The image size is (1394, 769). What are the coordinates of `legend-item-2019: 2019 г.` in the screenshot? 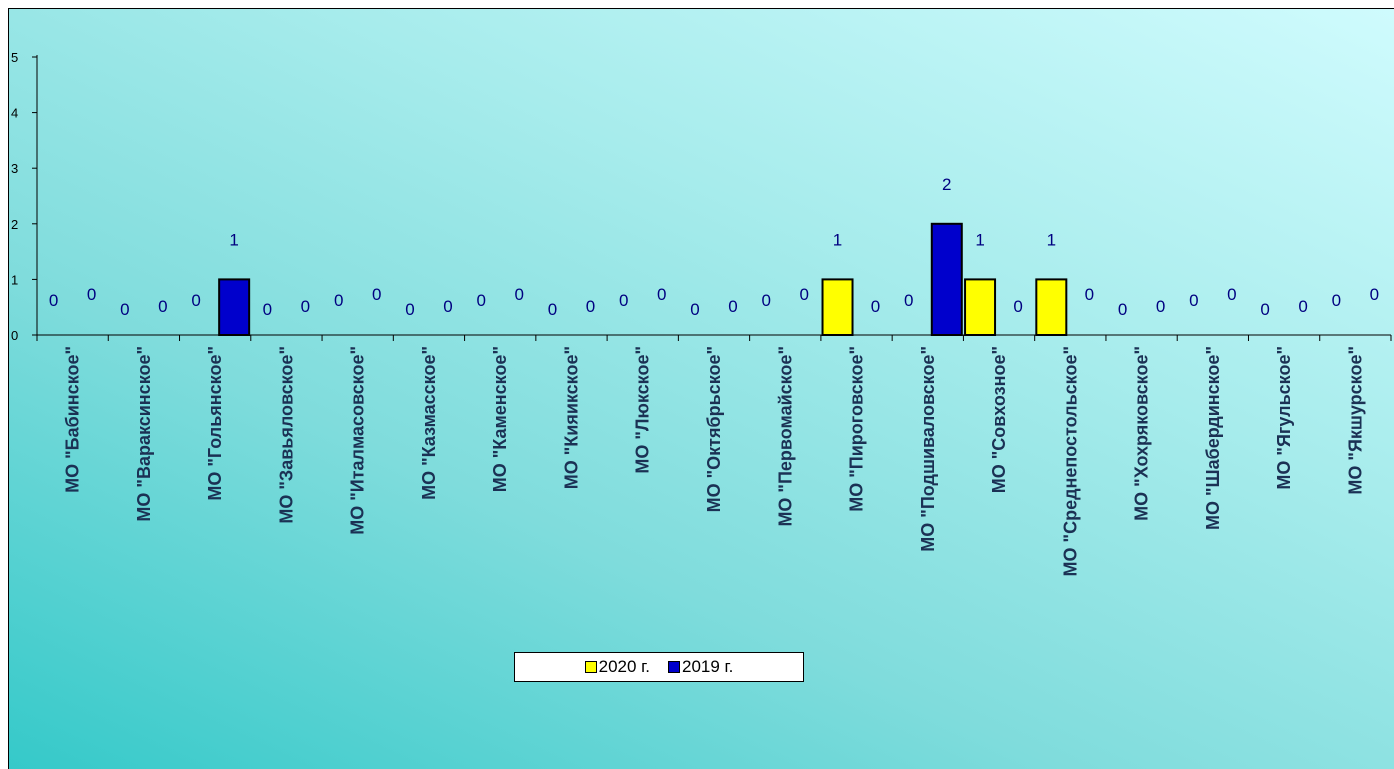 It's located at (700, 667).